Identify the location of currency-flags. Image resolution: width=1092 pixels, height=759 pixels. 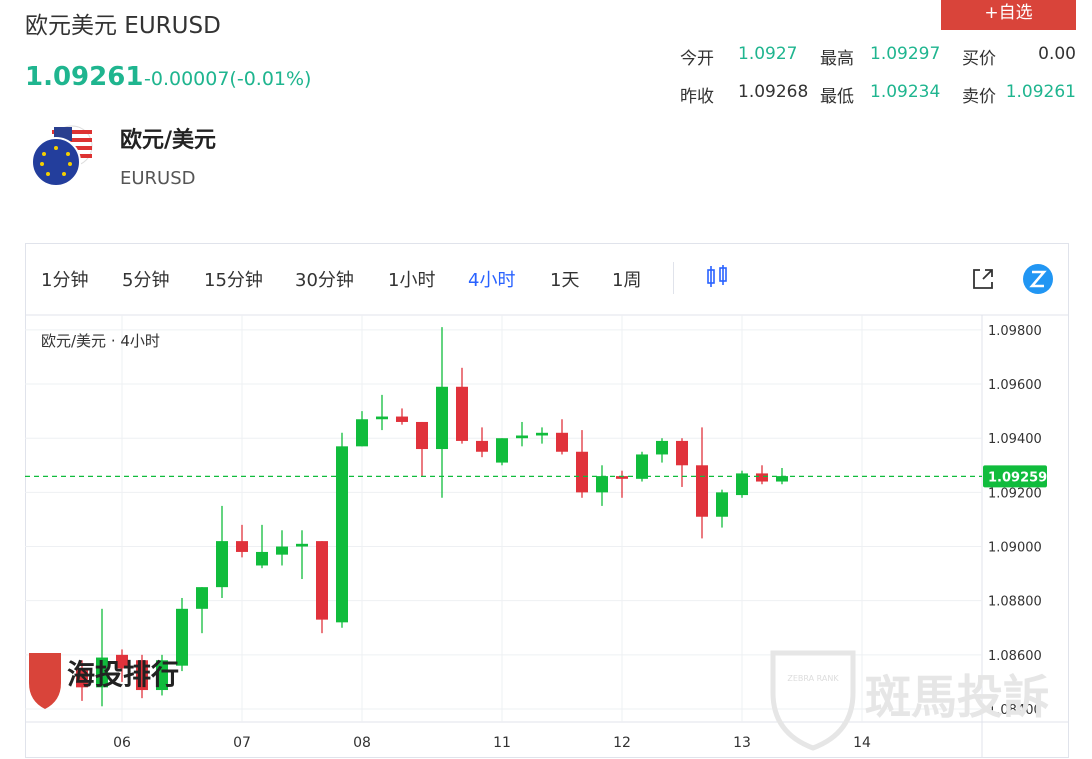
(62, 156).